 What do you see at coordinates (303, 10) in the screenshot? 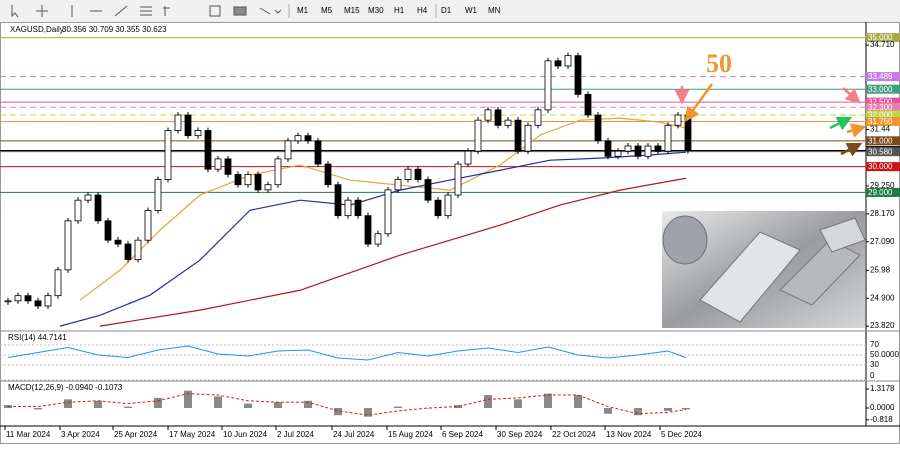
I see `timeframe-button: M1` at bounding box center [303, 10].